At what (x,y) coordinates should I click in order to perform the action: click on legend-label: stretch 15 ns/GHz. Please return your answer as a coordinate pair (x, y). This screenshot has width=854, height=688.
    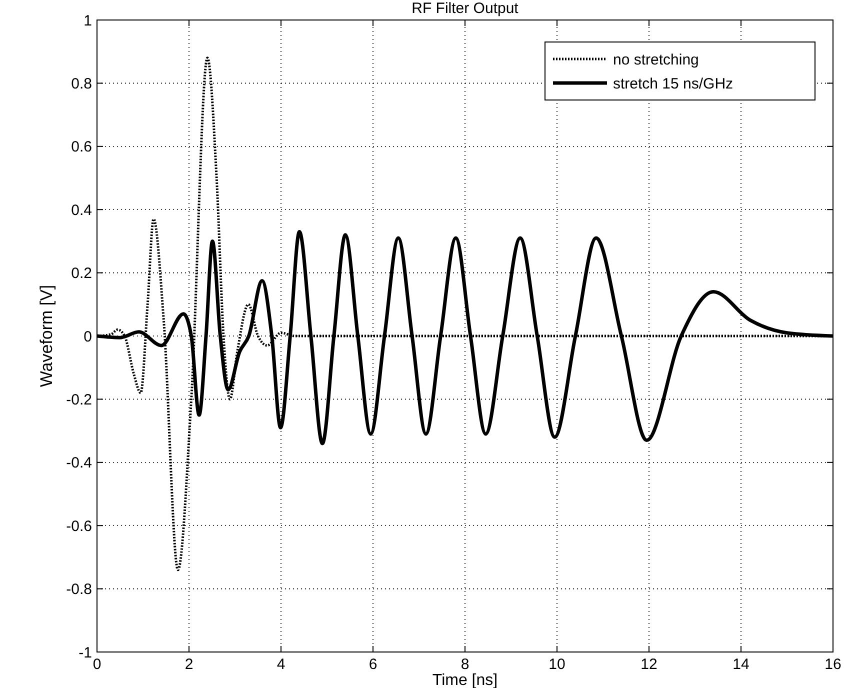
    Looking at the image, I should click on (673, 83).